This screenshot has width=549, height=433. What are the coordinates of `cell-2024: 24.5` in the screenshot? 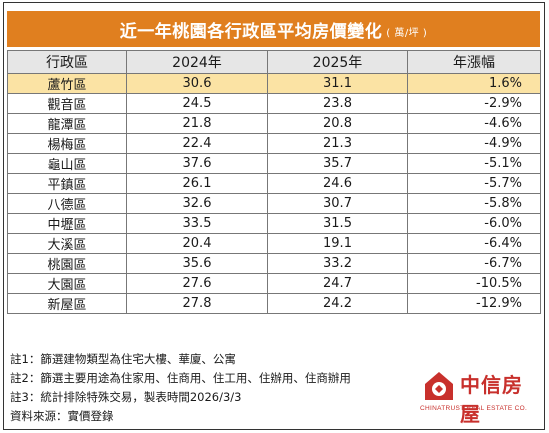 It's located at (197, 103).